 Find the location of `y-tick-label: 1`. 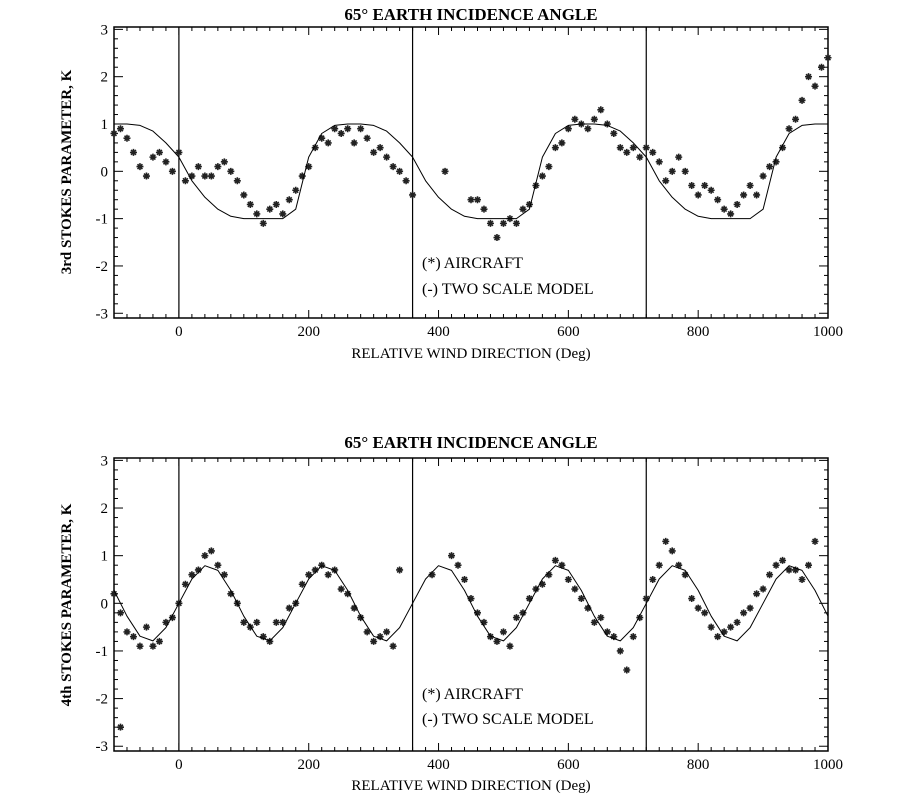

y-tick-label: 1 is located at coordinates (105, 557).